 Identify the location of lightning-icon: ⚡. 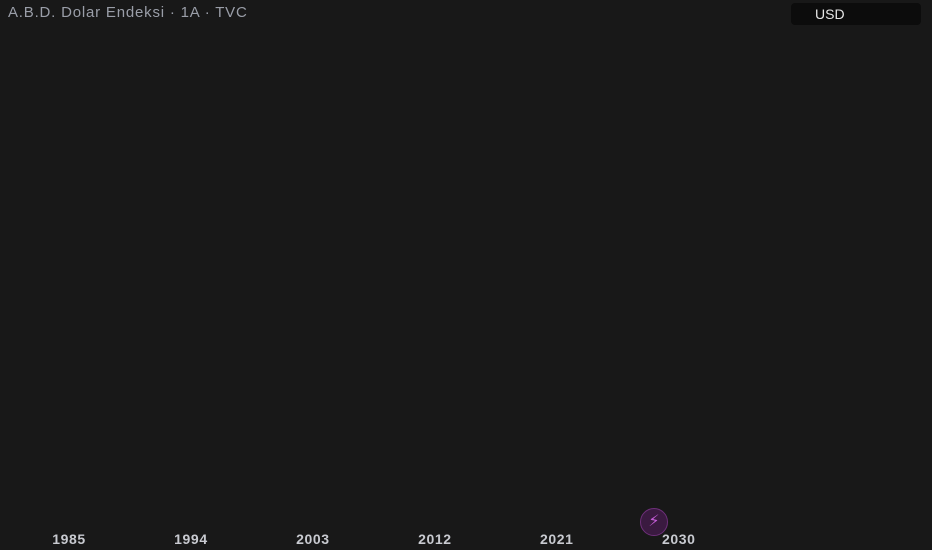
(654, 522).